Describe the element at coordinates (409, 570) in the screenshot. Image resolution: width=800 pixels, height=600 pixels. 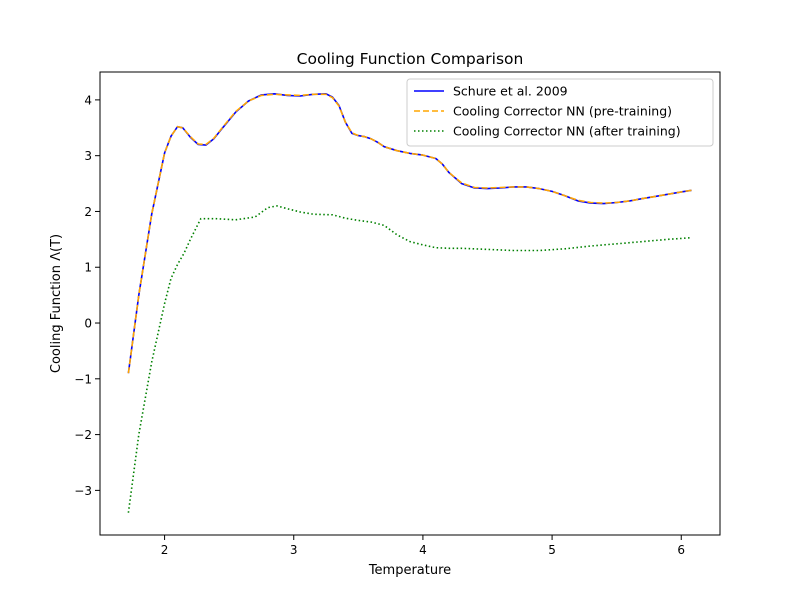
I see `x-axis-label: Temperature` at that location.